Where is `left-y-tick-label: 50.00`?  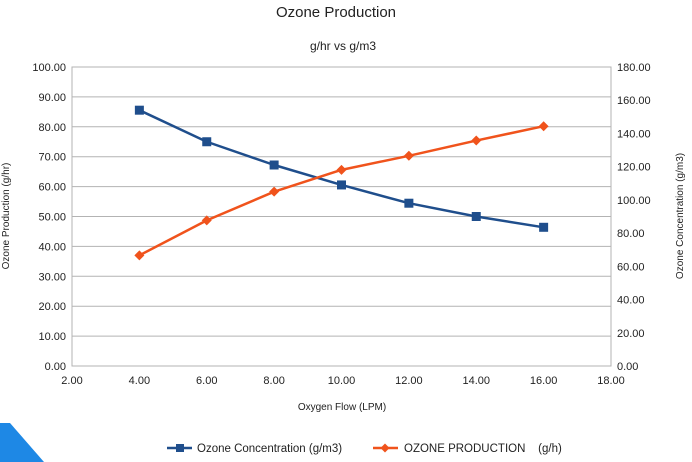 left-y-tick-label: 50.00 is located at coordinates (52, 218).